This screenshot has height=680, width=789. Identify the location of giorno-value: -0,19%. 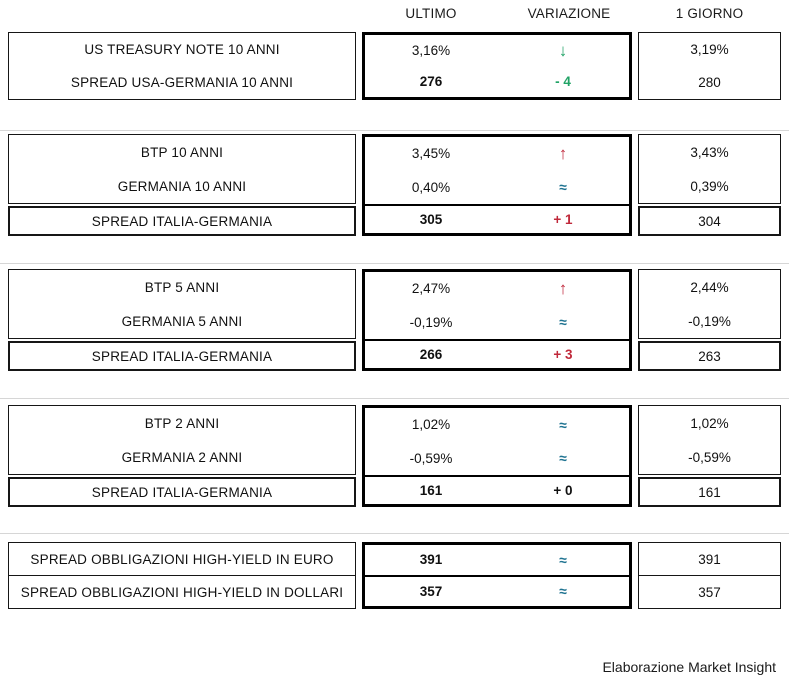
(709, 321).